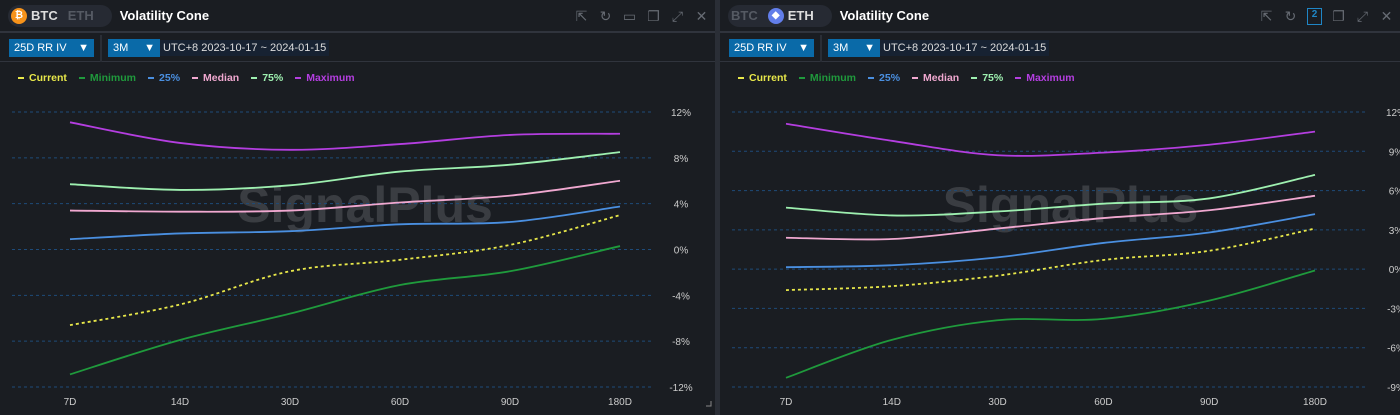  I want to click on coin-tab-eth: ETH, so click(80, 15).